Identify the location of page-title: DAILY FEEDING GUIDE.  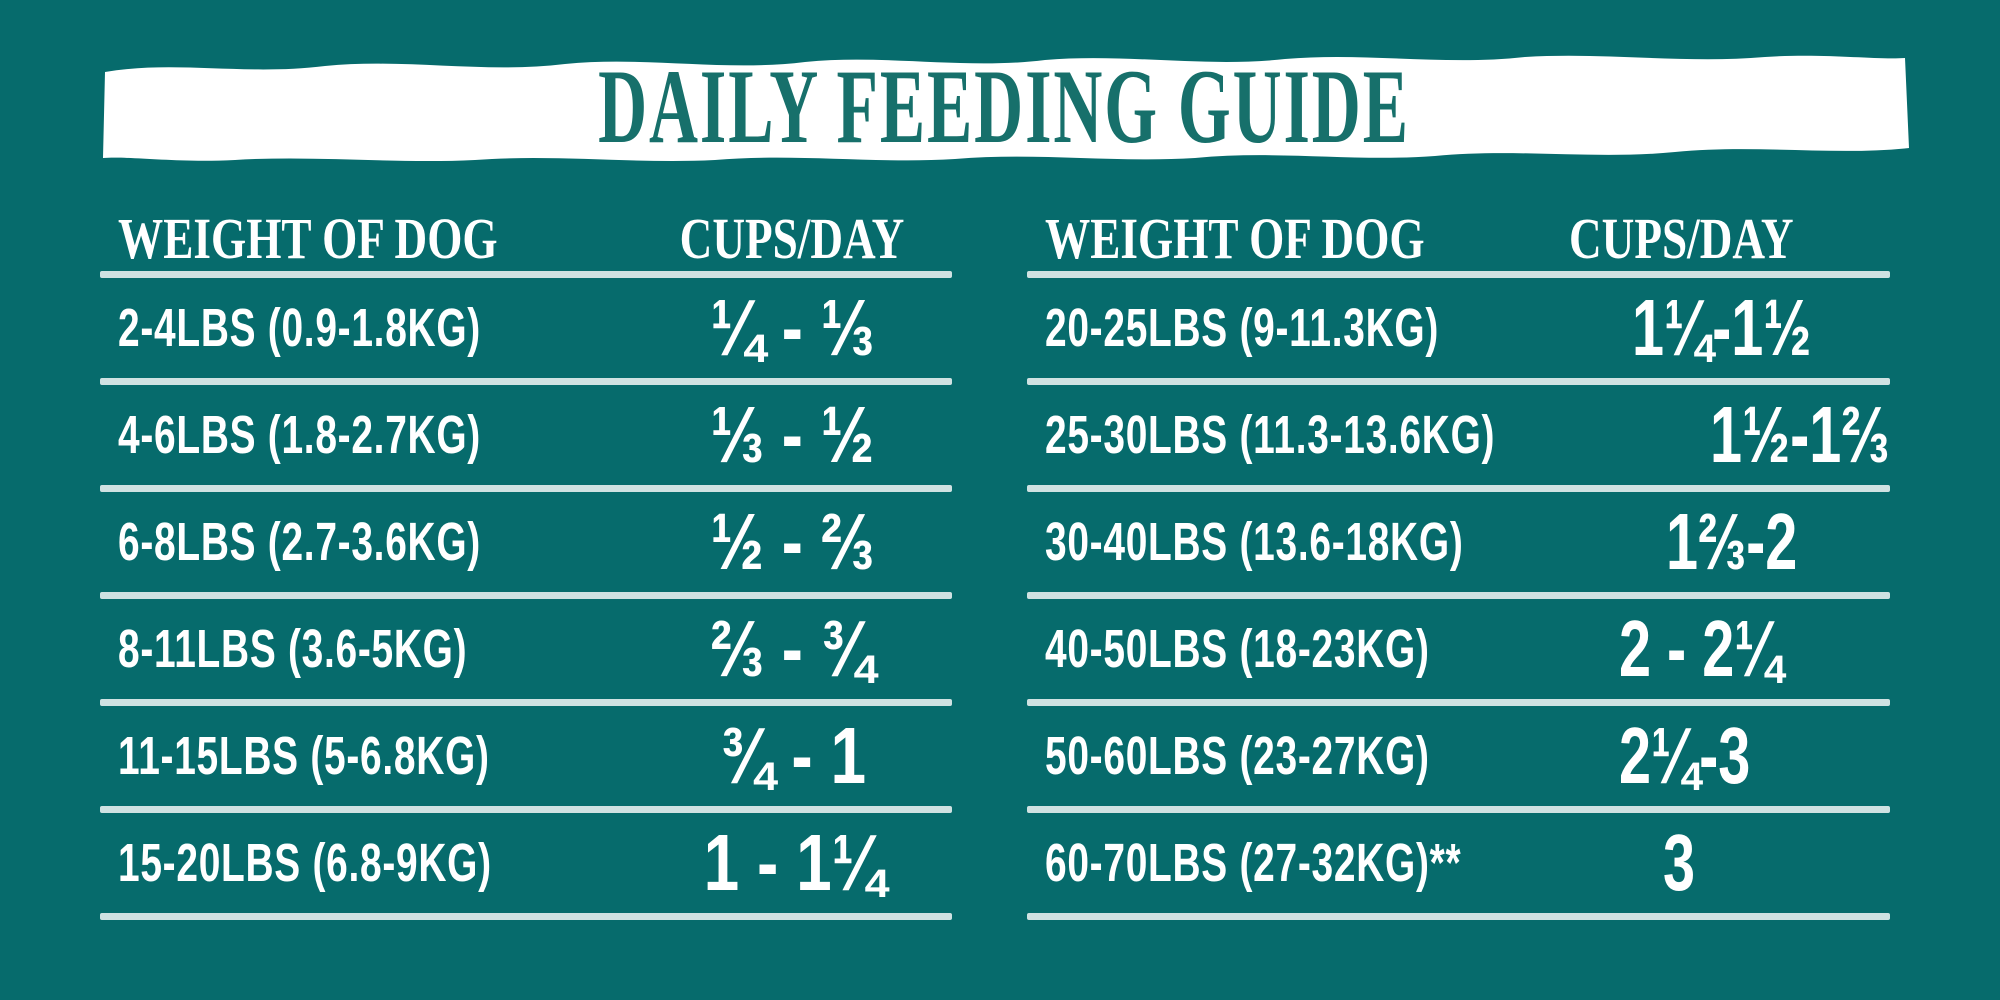
(1004, 106).